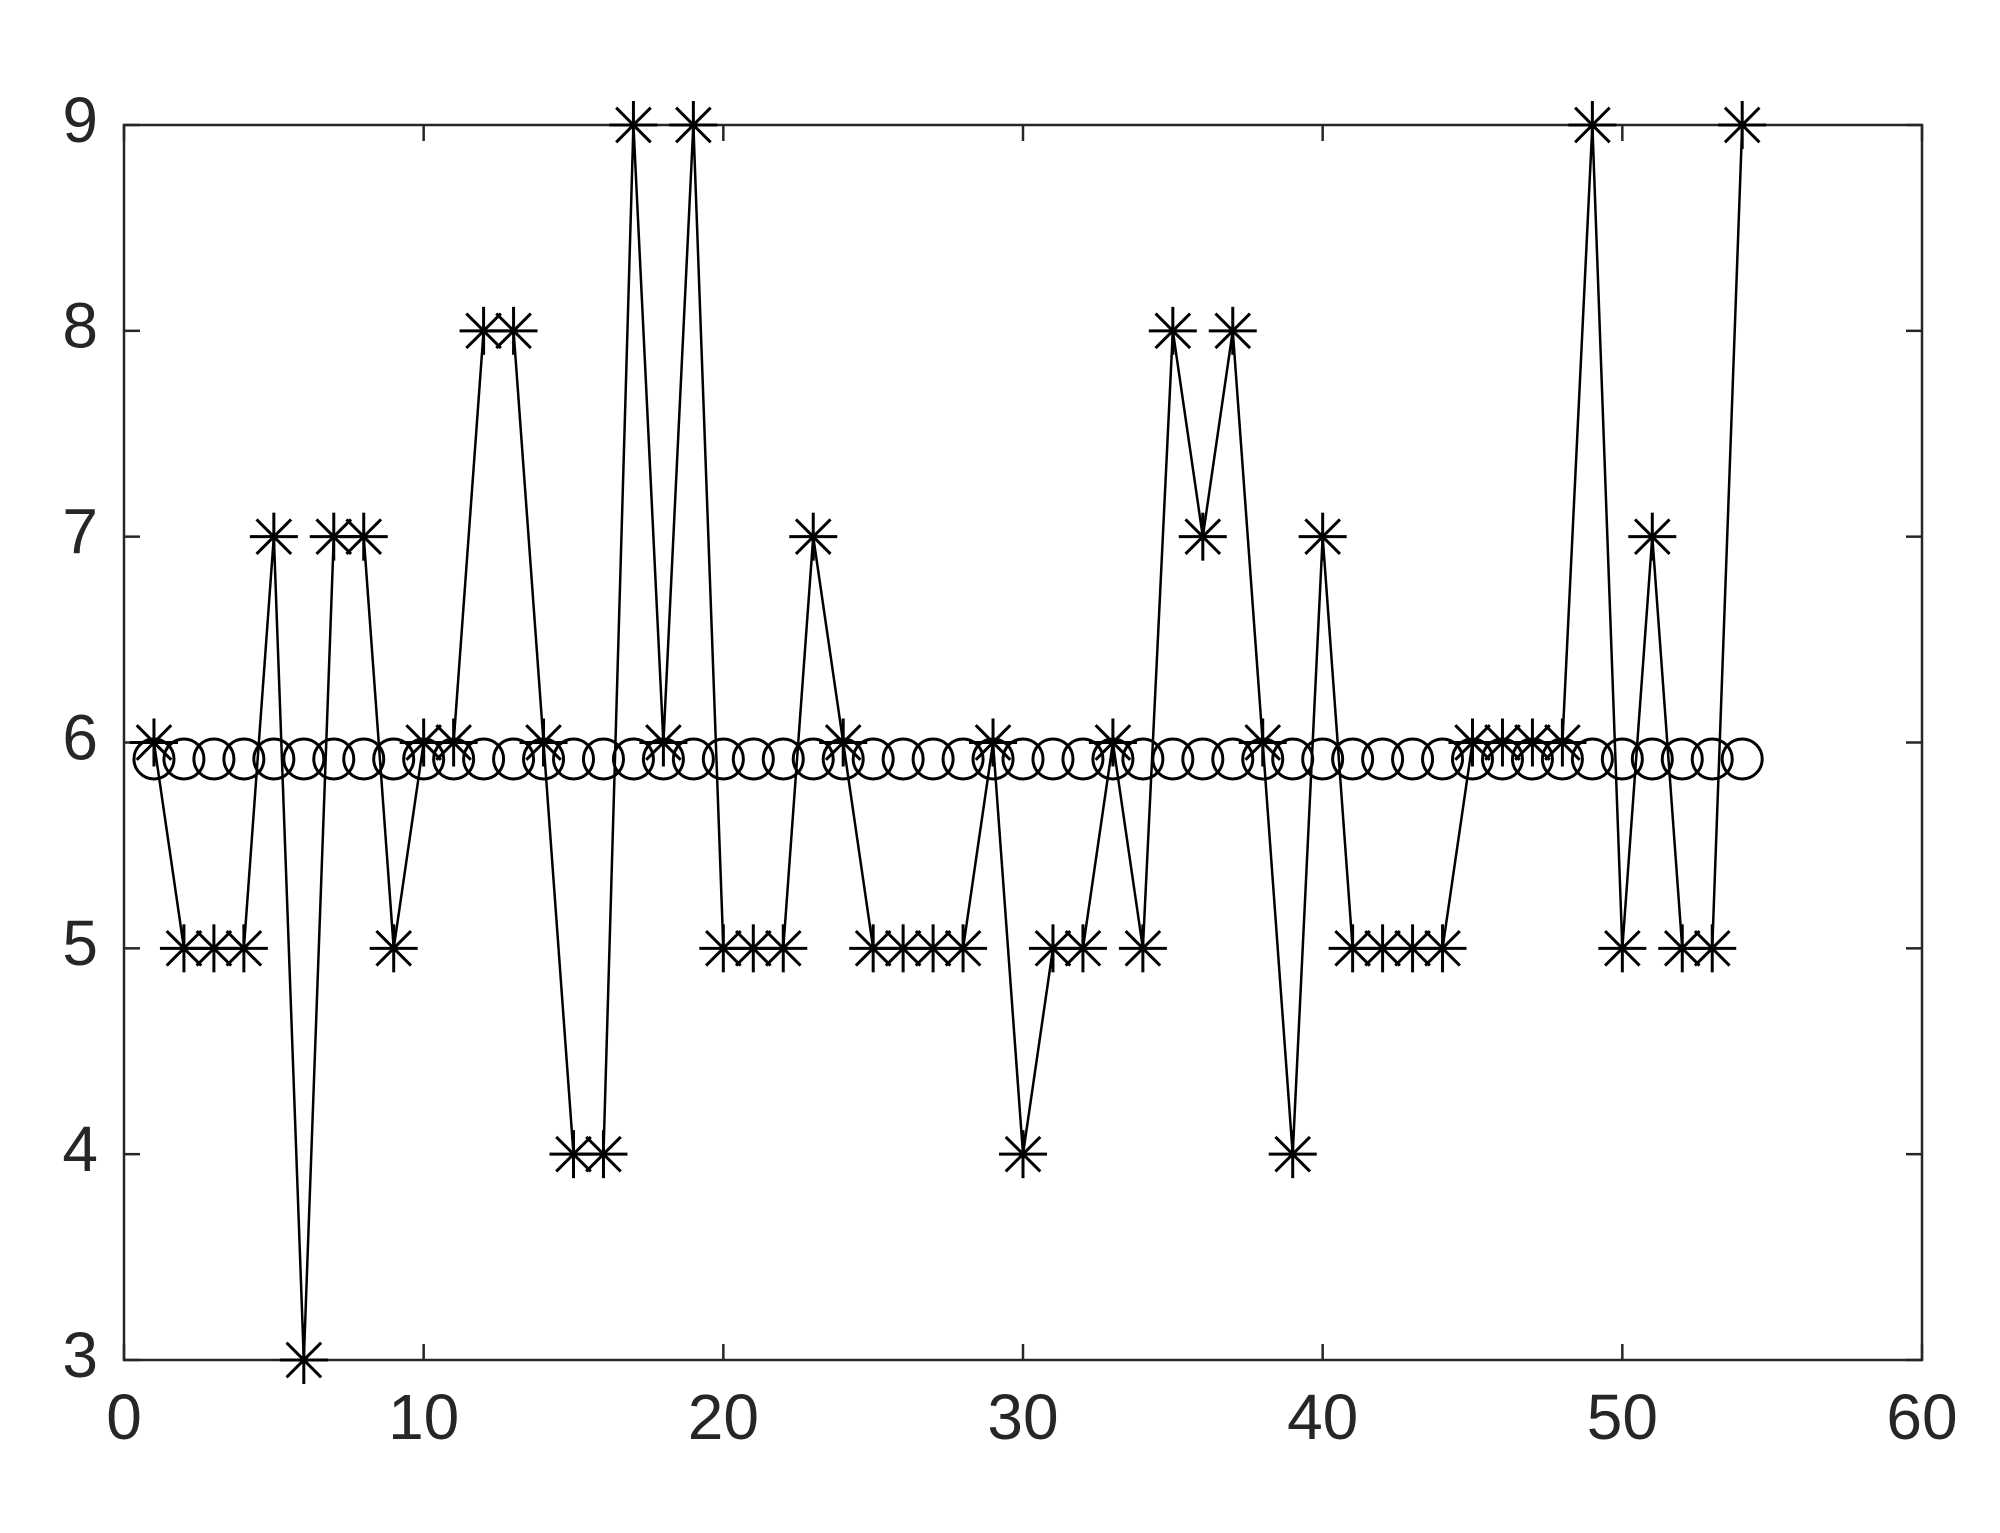  What do you see at coordinates (1622, 1417) in the screenshot?
I see `x-tick-label: 50` at bounding box center [1622, 1417].